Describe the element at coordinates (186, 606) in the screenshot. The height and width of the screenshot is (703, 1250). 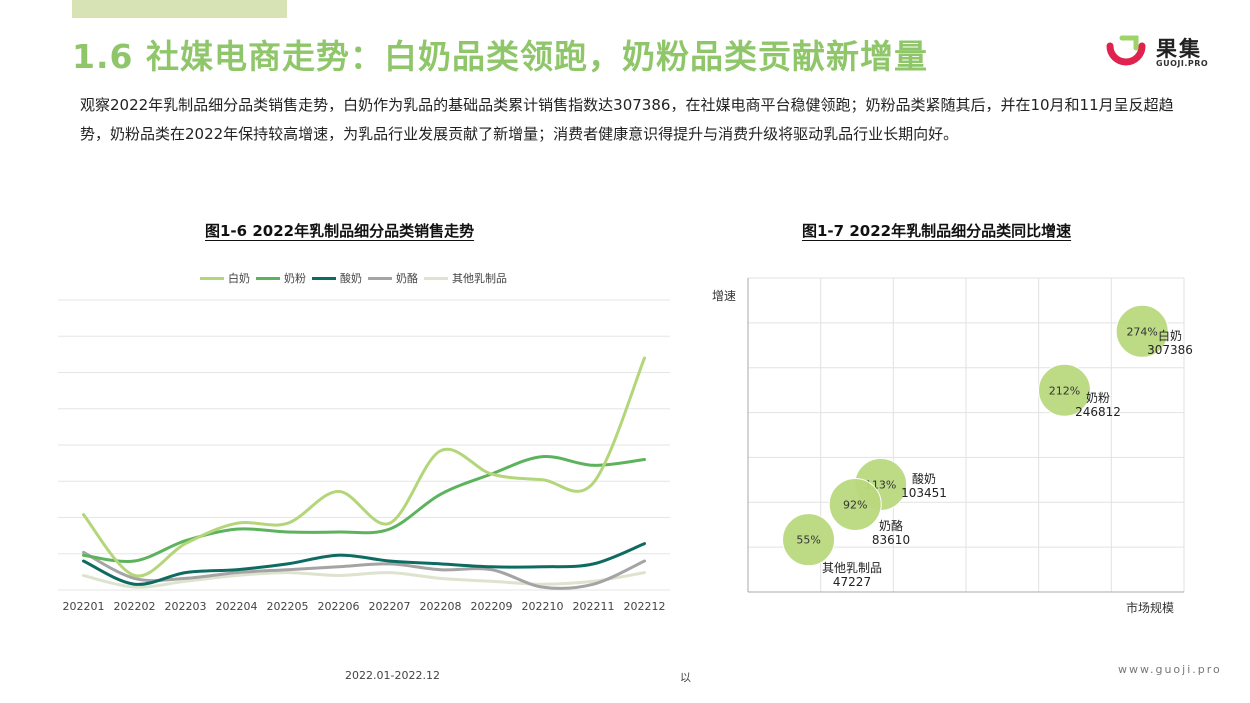
I see `x-tick-label: 202203` at that location.